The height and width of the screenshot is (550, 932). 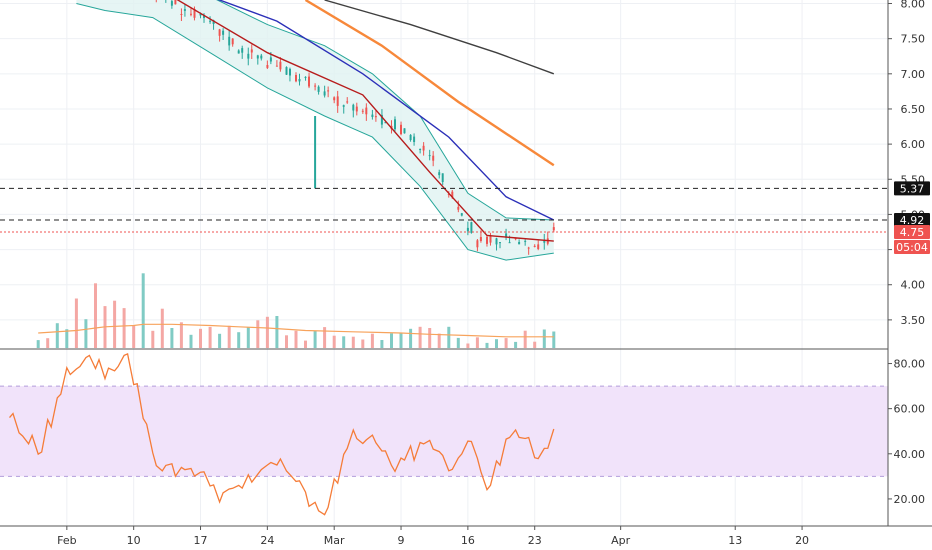 I want to click on x-tick-label: 17, so click(x=201, y=540).